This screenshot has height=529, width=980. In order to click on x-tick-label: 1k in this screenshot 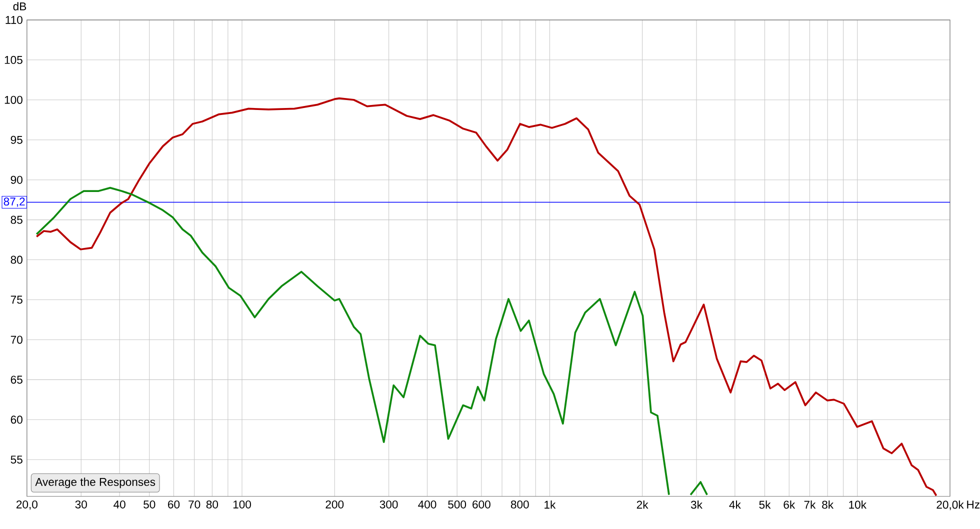, I will do `click(550, 504)`.